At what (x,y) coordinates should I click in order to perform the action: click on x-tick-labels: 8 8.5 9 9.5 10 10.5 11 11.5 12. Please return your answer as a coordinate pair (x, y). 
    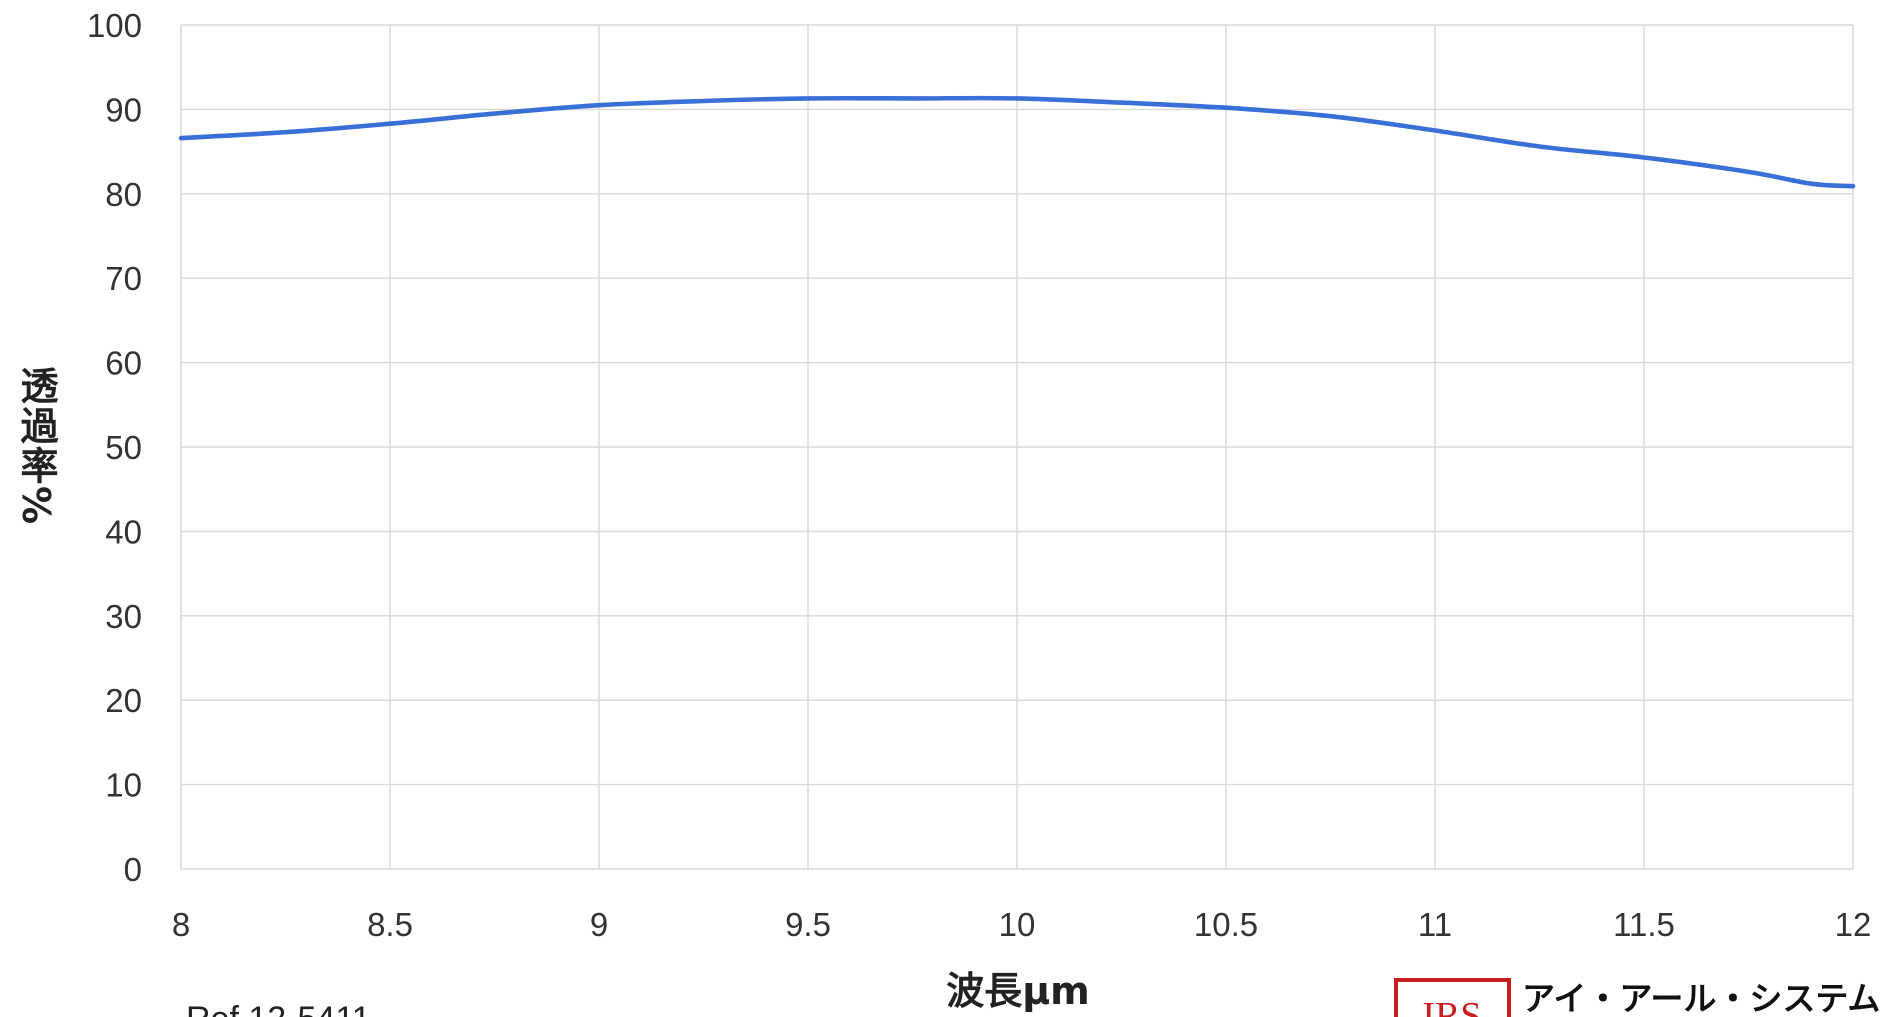
    Looking at the image, I should click on (1022, 924).